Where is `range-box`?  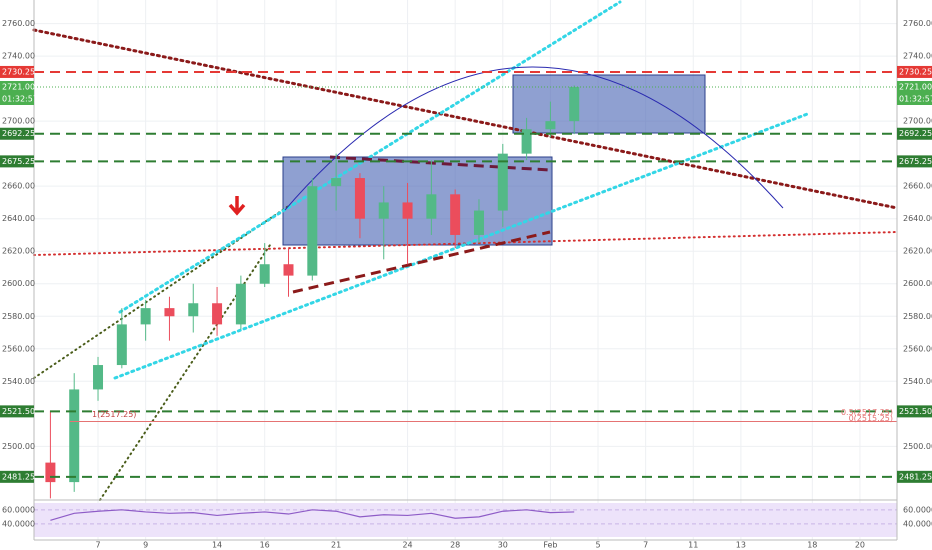 range-box is located at coordinates (417, 201).